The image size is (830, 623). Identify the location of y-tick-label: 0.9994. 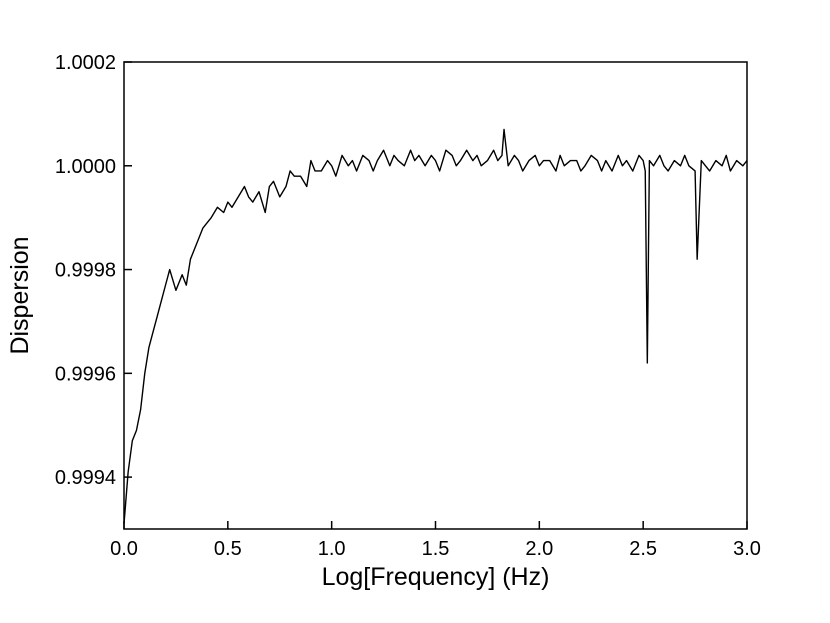
(85, 478).